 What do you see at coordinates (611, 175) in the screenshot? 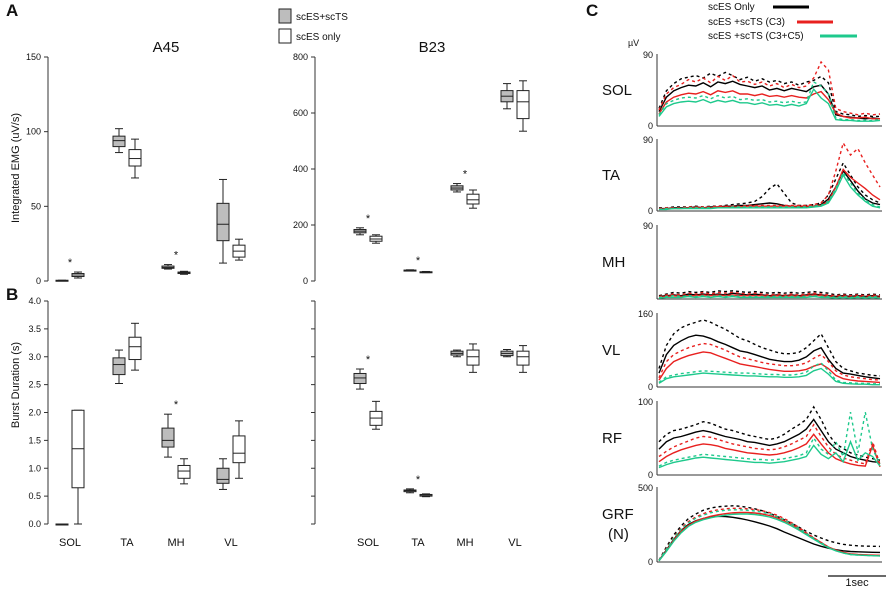
I see `muscle-label: TA` at bounding box center [611, 175].